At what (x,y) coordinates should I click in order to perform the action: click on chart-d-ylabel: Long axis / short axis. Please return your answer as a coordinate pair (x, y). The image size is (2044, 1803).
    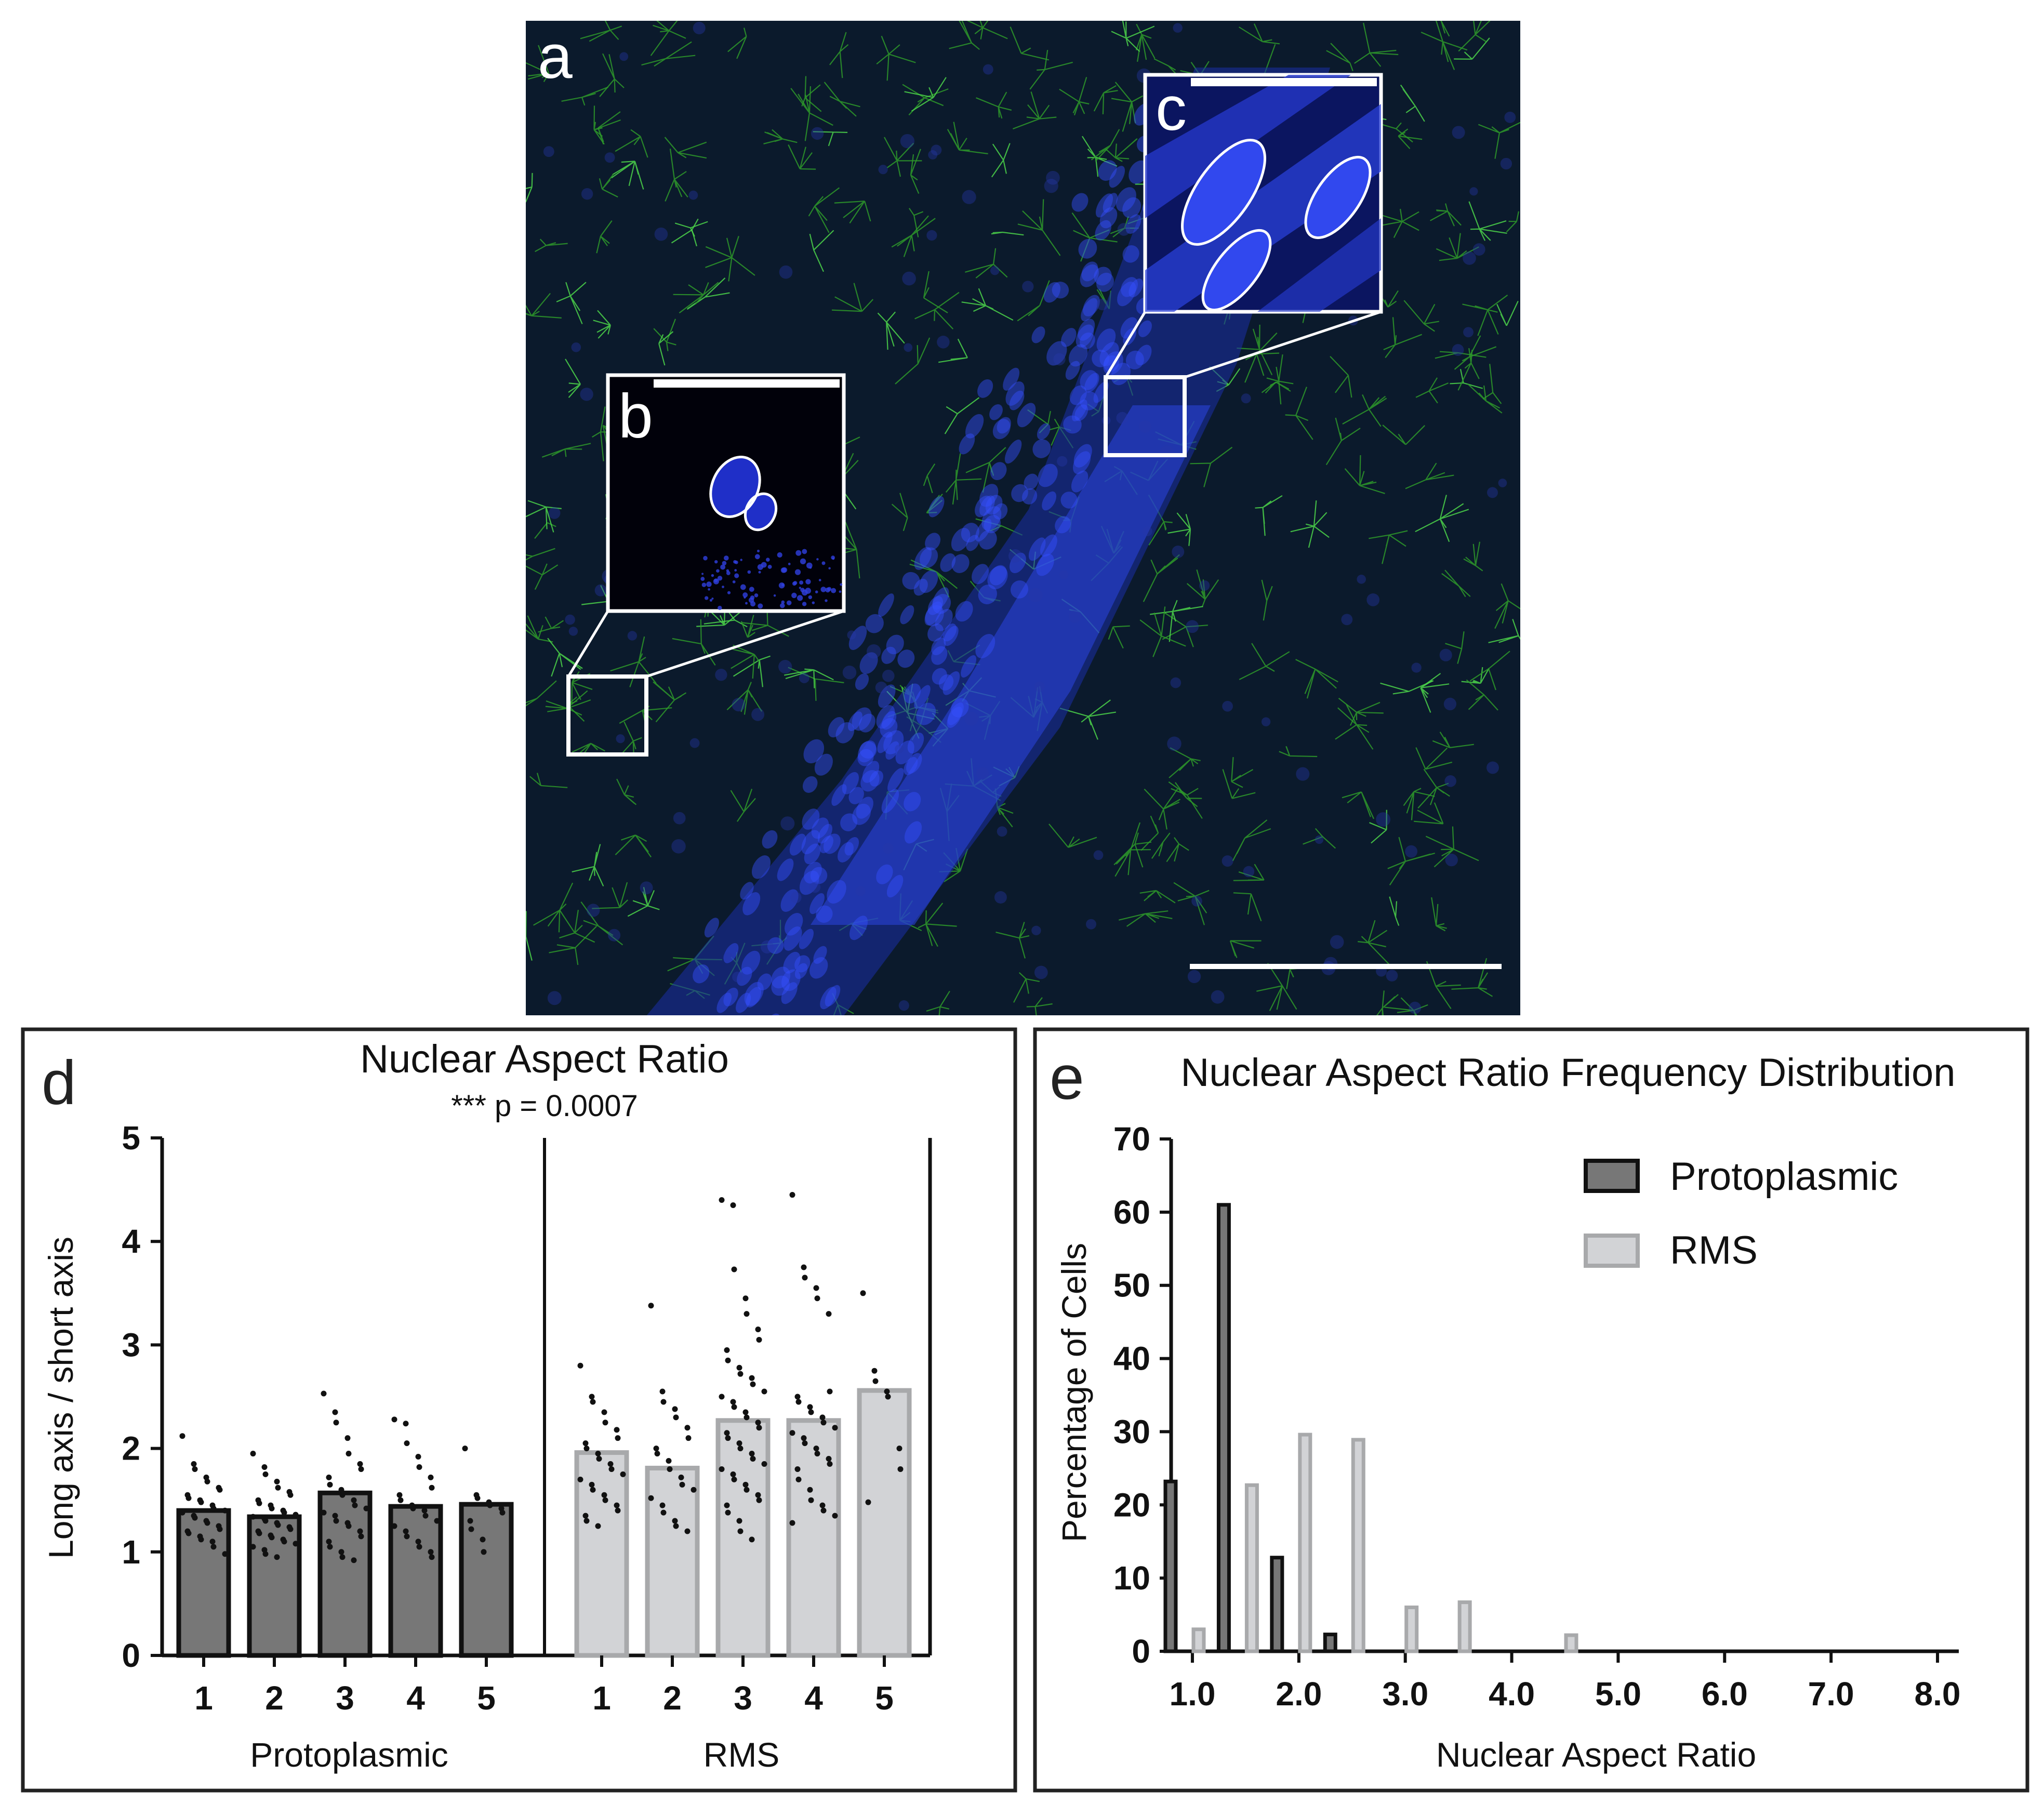
    Looking at the image, I should click on (61, 1398).